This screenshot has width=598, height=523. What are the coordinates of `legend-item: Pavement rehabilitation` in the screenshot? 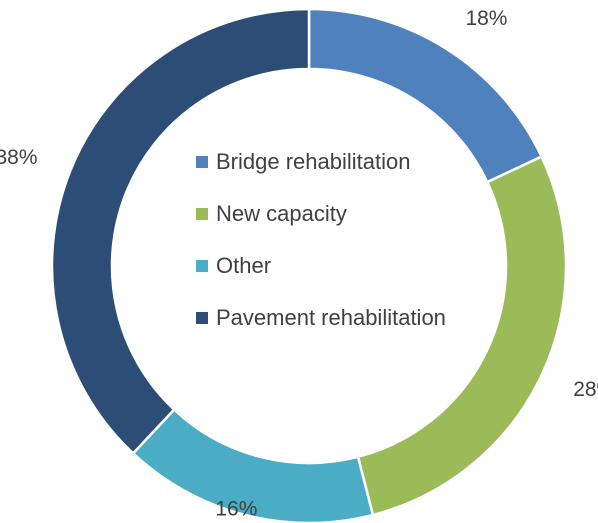 It's located at (326, 318).